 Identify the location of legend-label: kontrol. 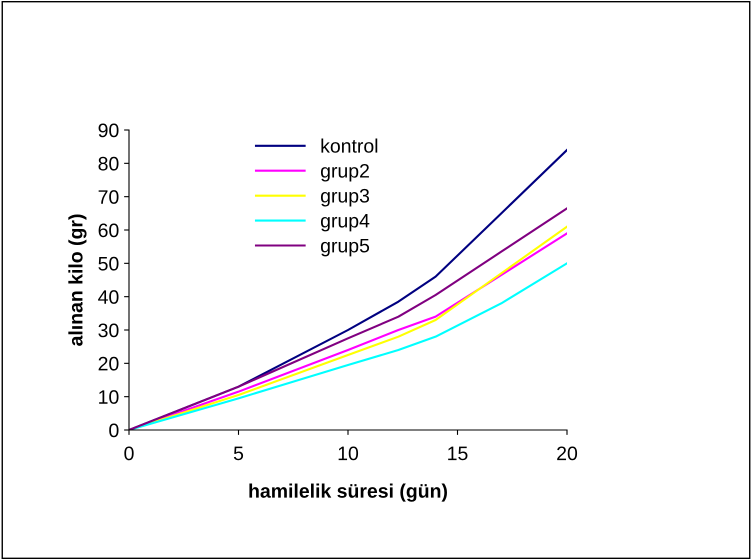
(349, 145).